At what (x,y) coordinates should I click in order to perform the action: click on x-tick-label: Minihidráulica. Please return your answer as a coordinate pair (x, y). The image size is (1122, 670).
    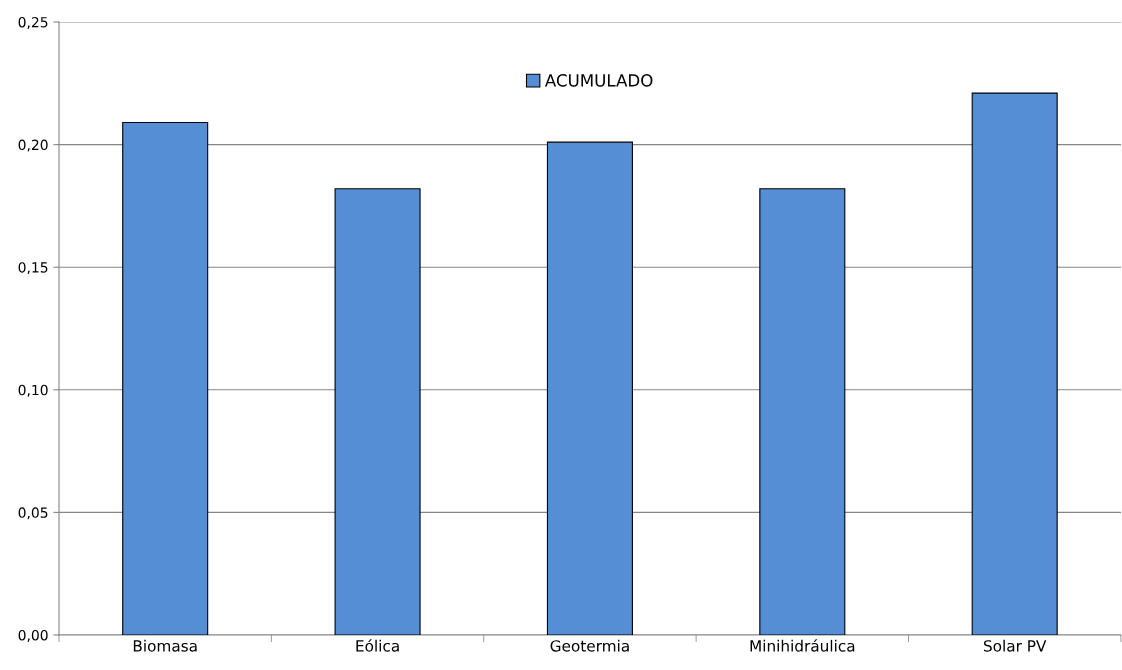
    Looking at the image, I should click on (802, 645).